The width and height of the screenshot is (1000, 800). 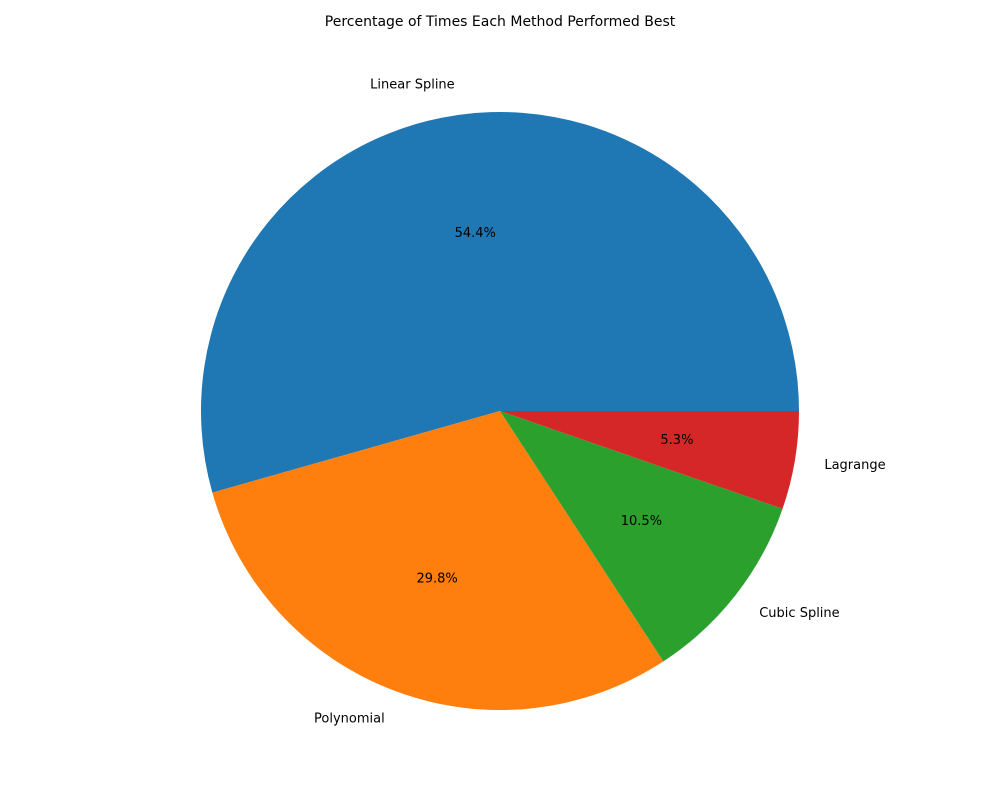 I want to click on slice-percentage-label: 54.4%, so click(x=475, y=233).